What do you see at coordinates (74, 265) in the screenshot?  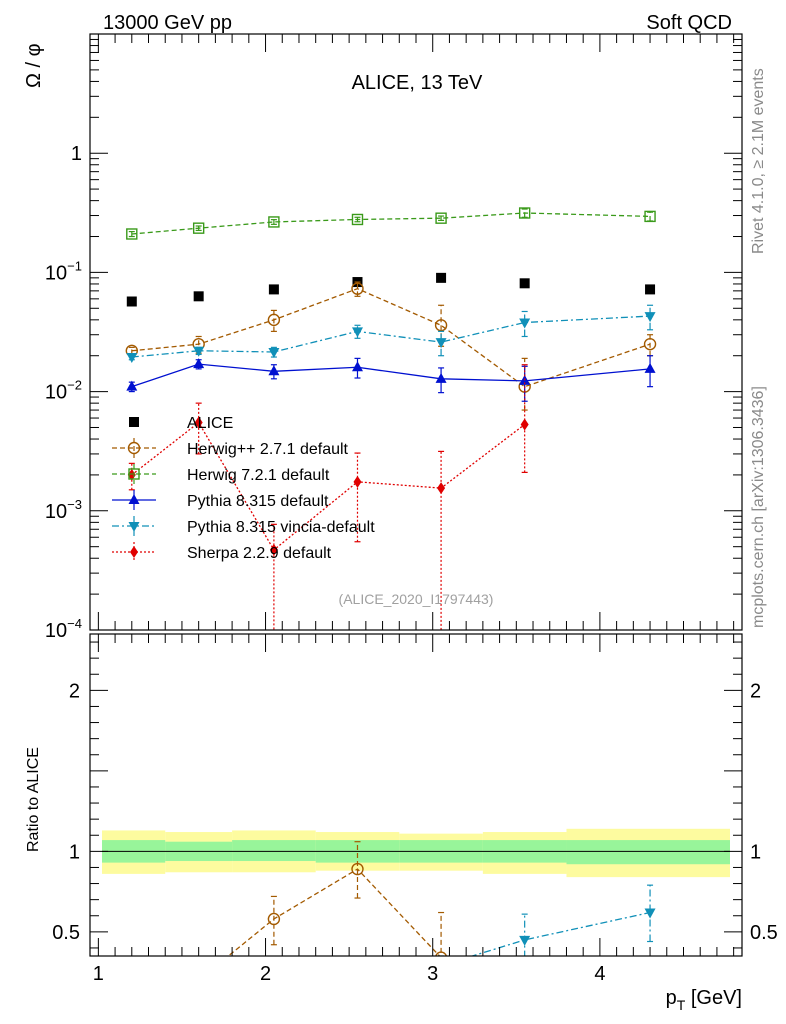 I see `y-tick-label-exp: −1` at bounding box center [74, 265].